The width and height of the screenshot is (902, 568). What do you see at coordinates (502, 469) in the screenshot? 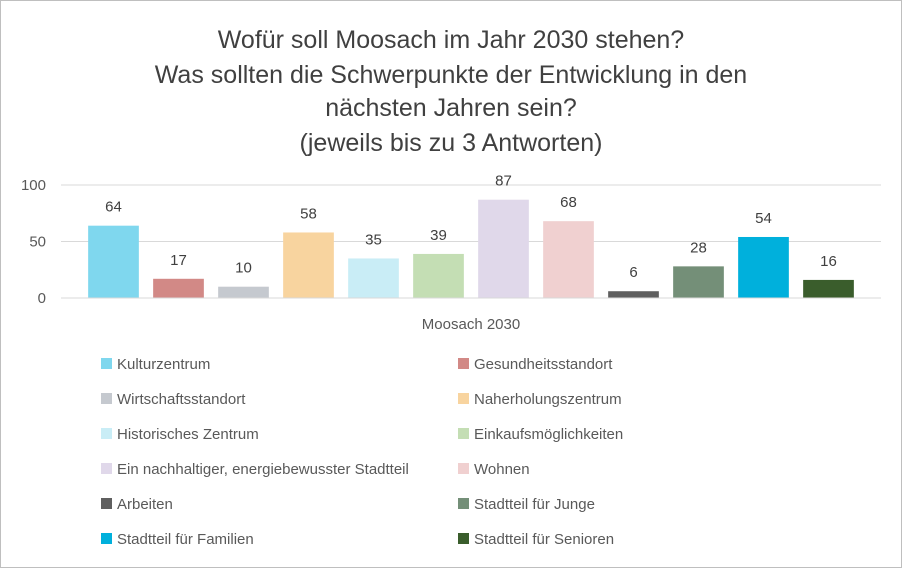
I see `legend-label-8: Wohnen` at bounding box center [502, 469].